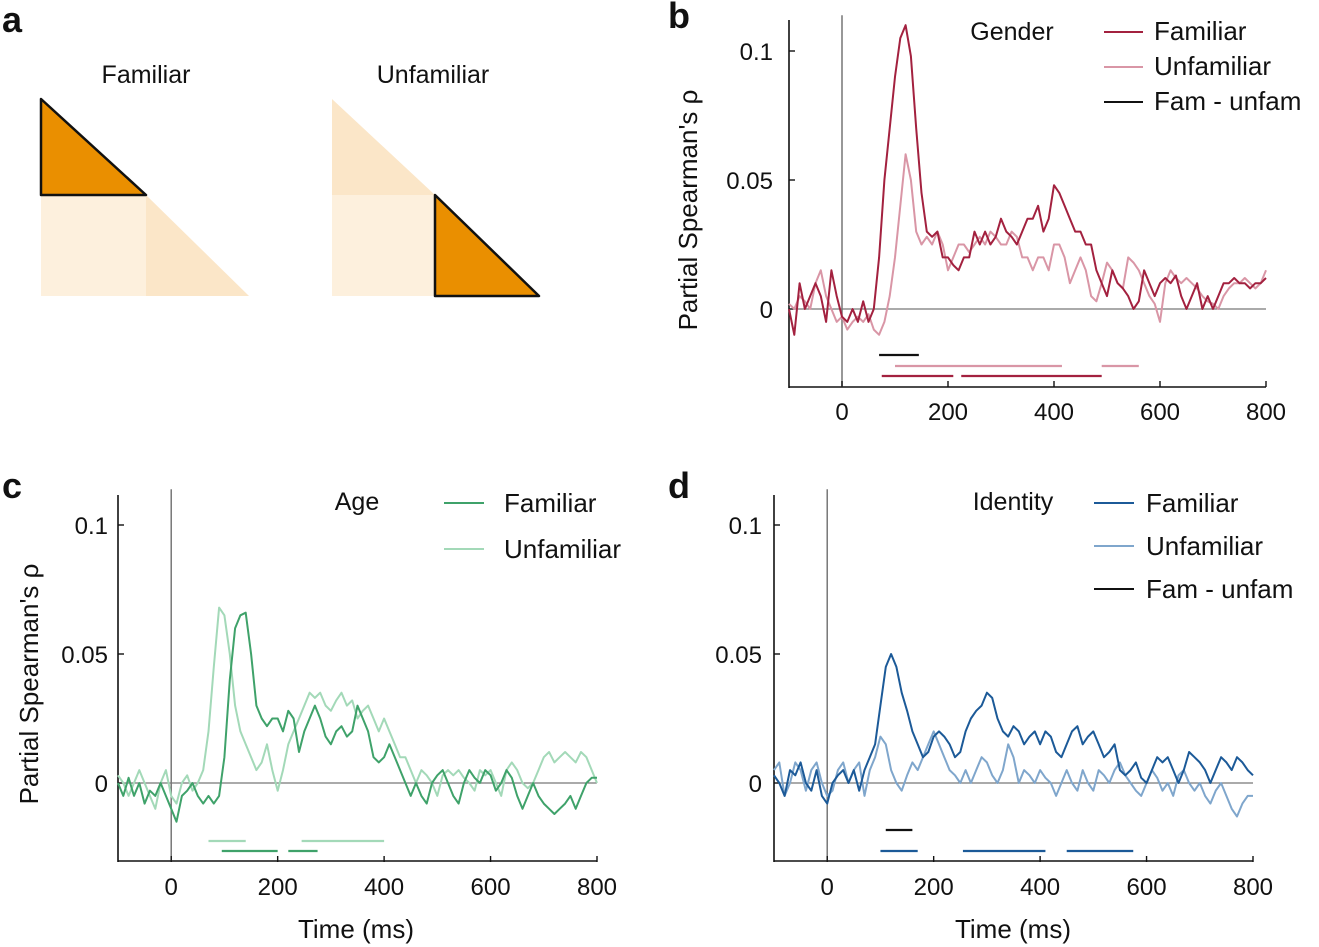 Image resolution: width=1319 pixels, height=947 pixels. Describe the element at coordinates (1013, 502) in the screenshot. I see `chart-title: Identity` at that location.